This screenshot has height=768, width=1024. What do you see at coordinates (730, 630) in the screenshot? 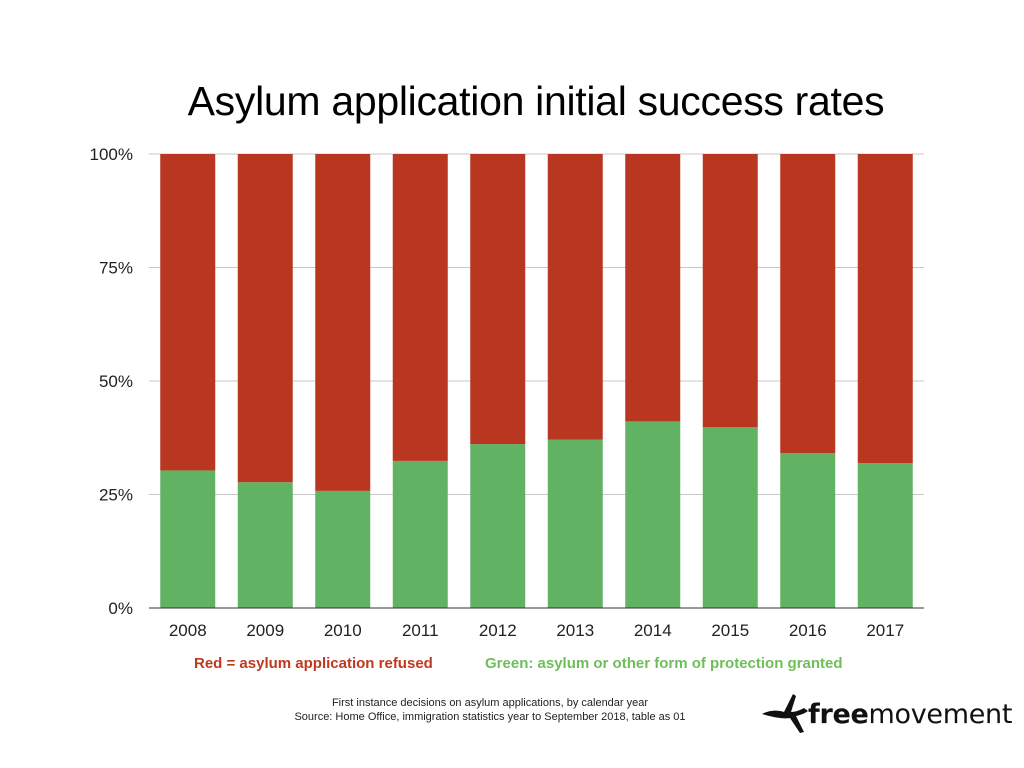
I see `x-tick-label: 2015` at bounding box center [730, 630].